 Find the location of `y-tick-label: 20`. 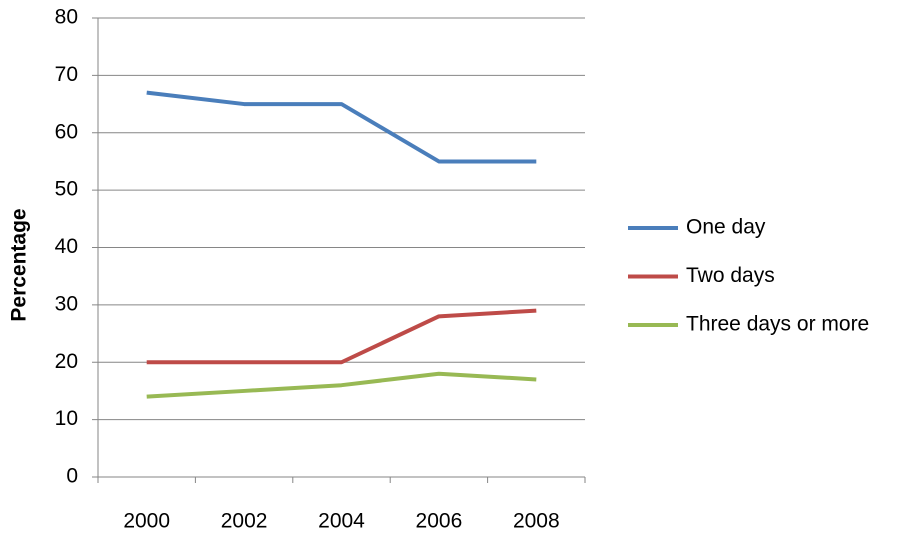

y-tick-label: 20 is located at coordinates (66, 361).